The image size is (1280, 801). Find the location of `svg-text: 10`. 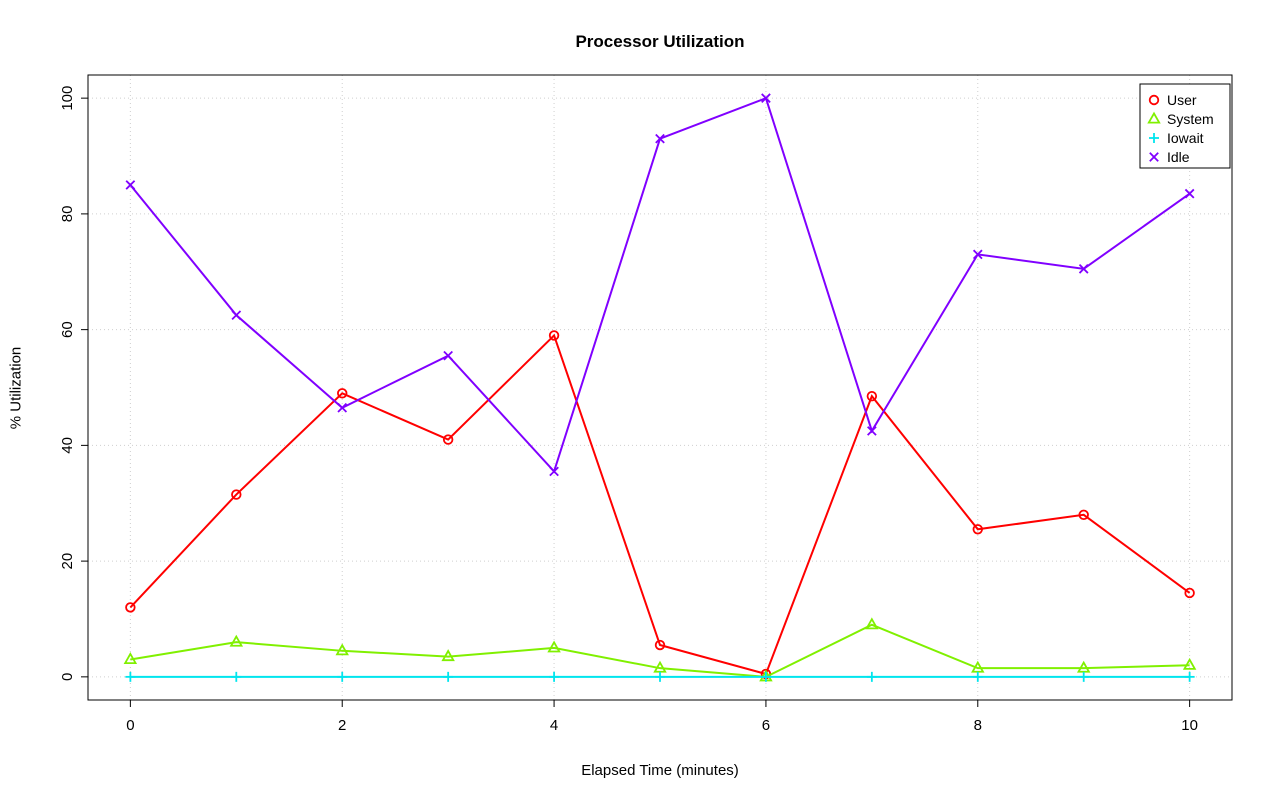

svg-text: 10 is located at coordinates (1189, 725).